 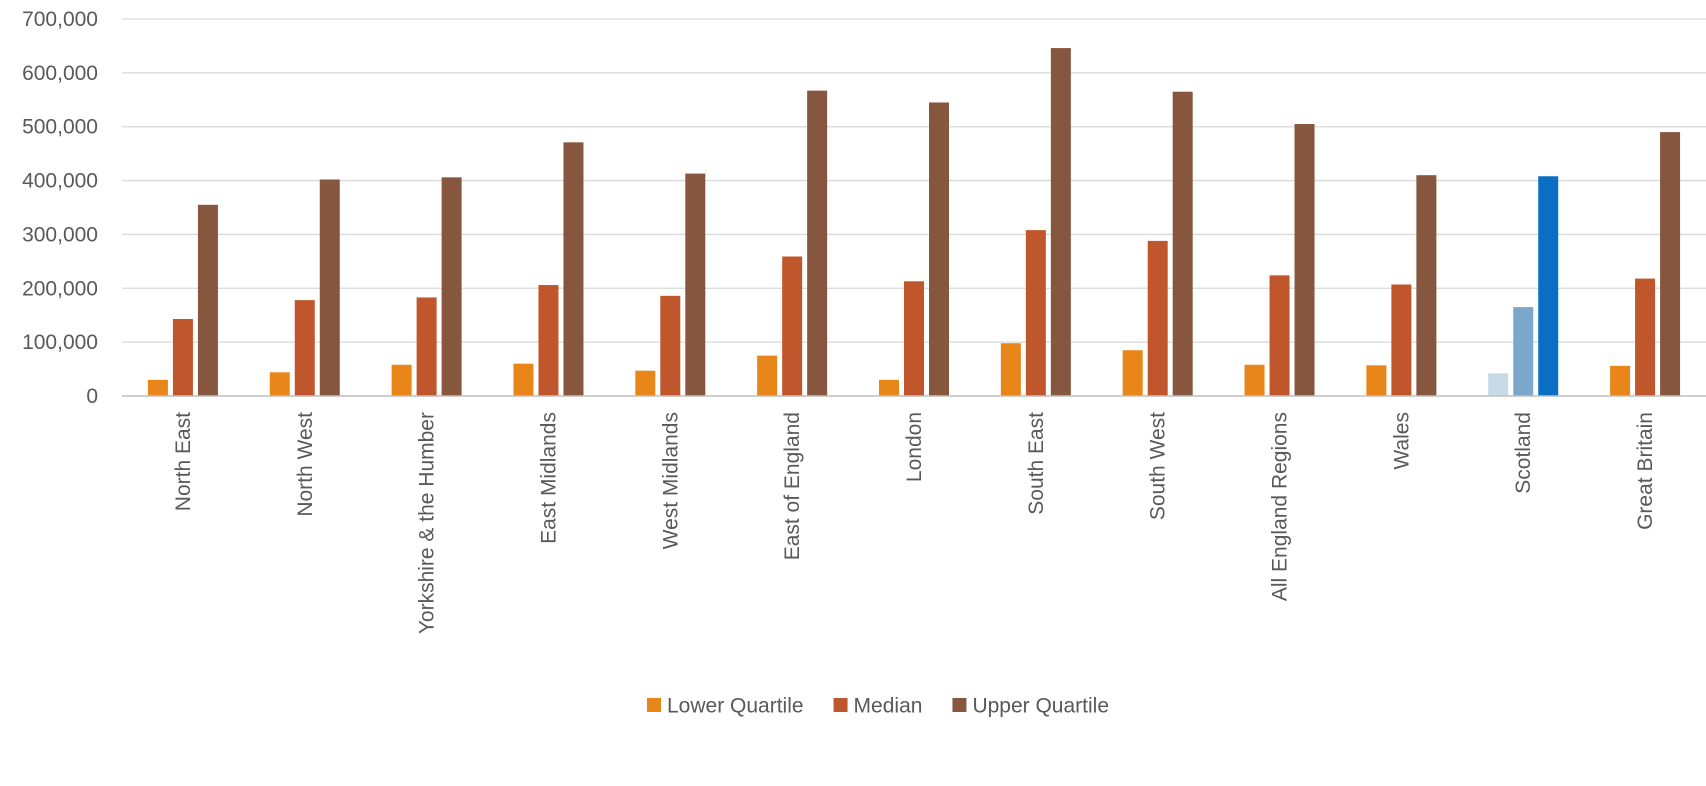 What do you see at coordinates (735, 706) in the screenshot?
I see `legend-label: Lower Quartile` at bounding box center [735, 706].